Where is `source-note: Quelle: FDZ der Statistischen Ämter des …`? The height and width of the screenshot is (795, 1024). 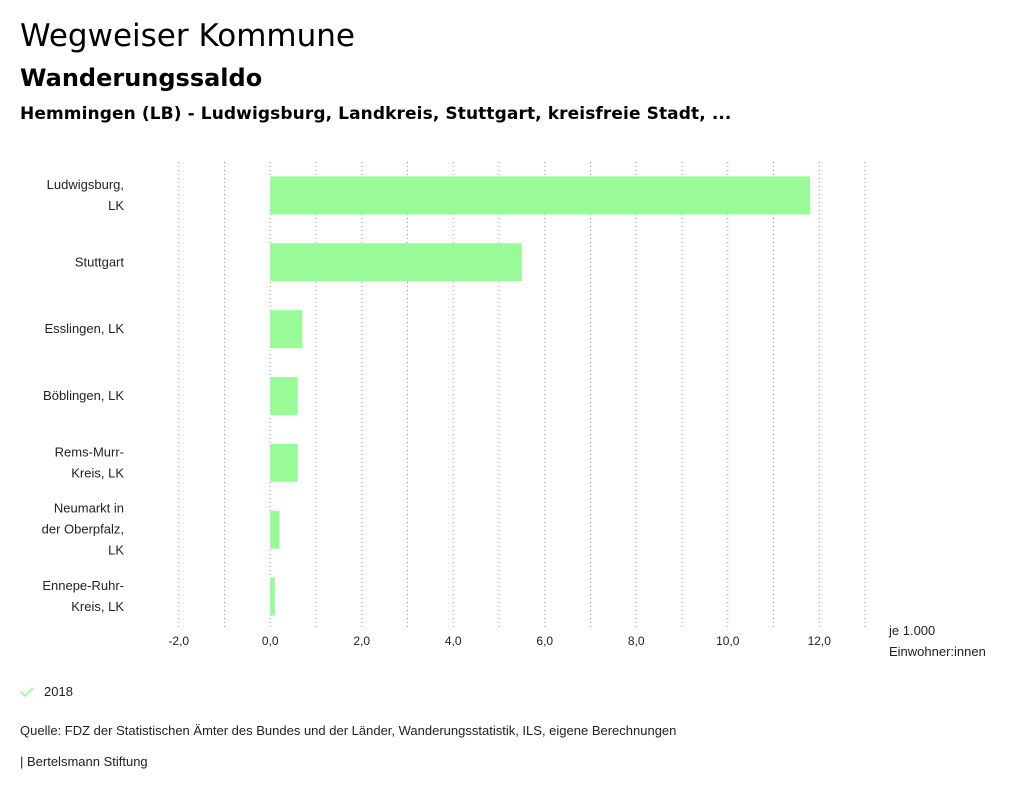 source-note: Quelle: FDZ der Statistischen Ämter des … is located at coordinates (348, 730).